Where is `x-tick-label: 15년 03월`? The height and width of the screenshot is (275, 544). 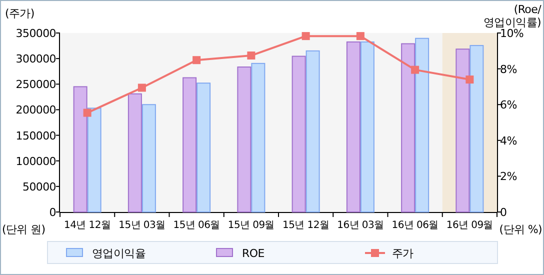 x-tick-label: 15년 03월 is located at coordinates (142, 225).